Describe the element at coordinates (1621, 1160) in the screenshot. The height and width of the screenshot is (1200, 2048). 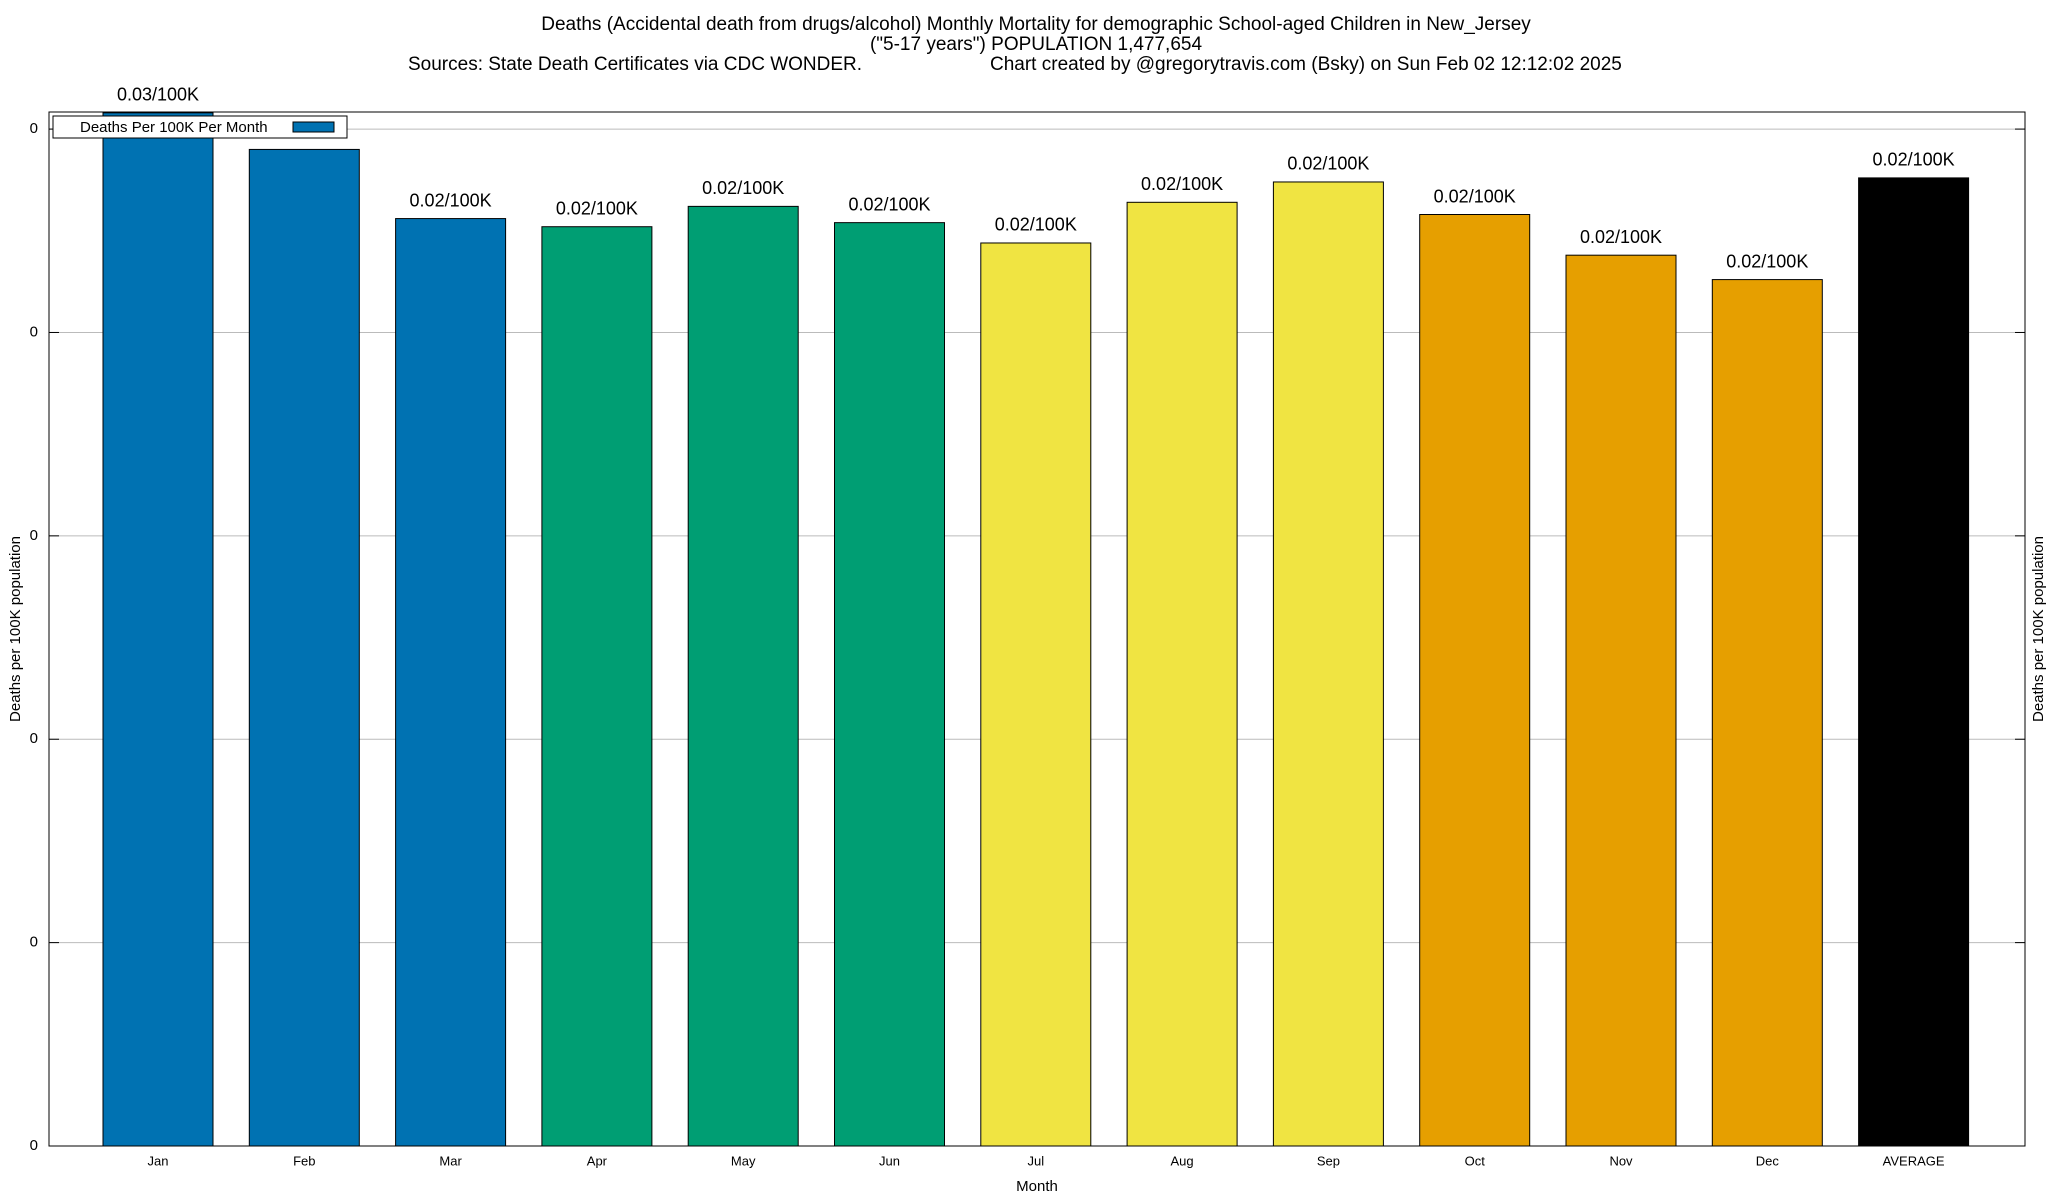
I see `x-tick-label: Nov` at that location.